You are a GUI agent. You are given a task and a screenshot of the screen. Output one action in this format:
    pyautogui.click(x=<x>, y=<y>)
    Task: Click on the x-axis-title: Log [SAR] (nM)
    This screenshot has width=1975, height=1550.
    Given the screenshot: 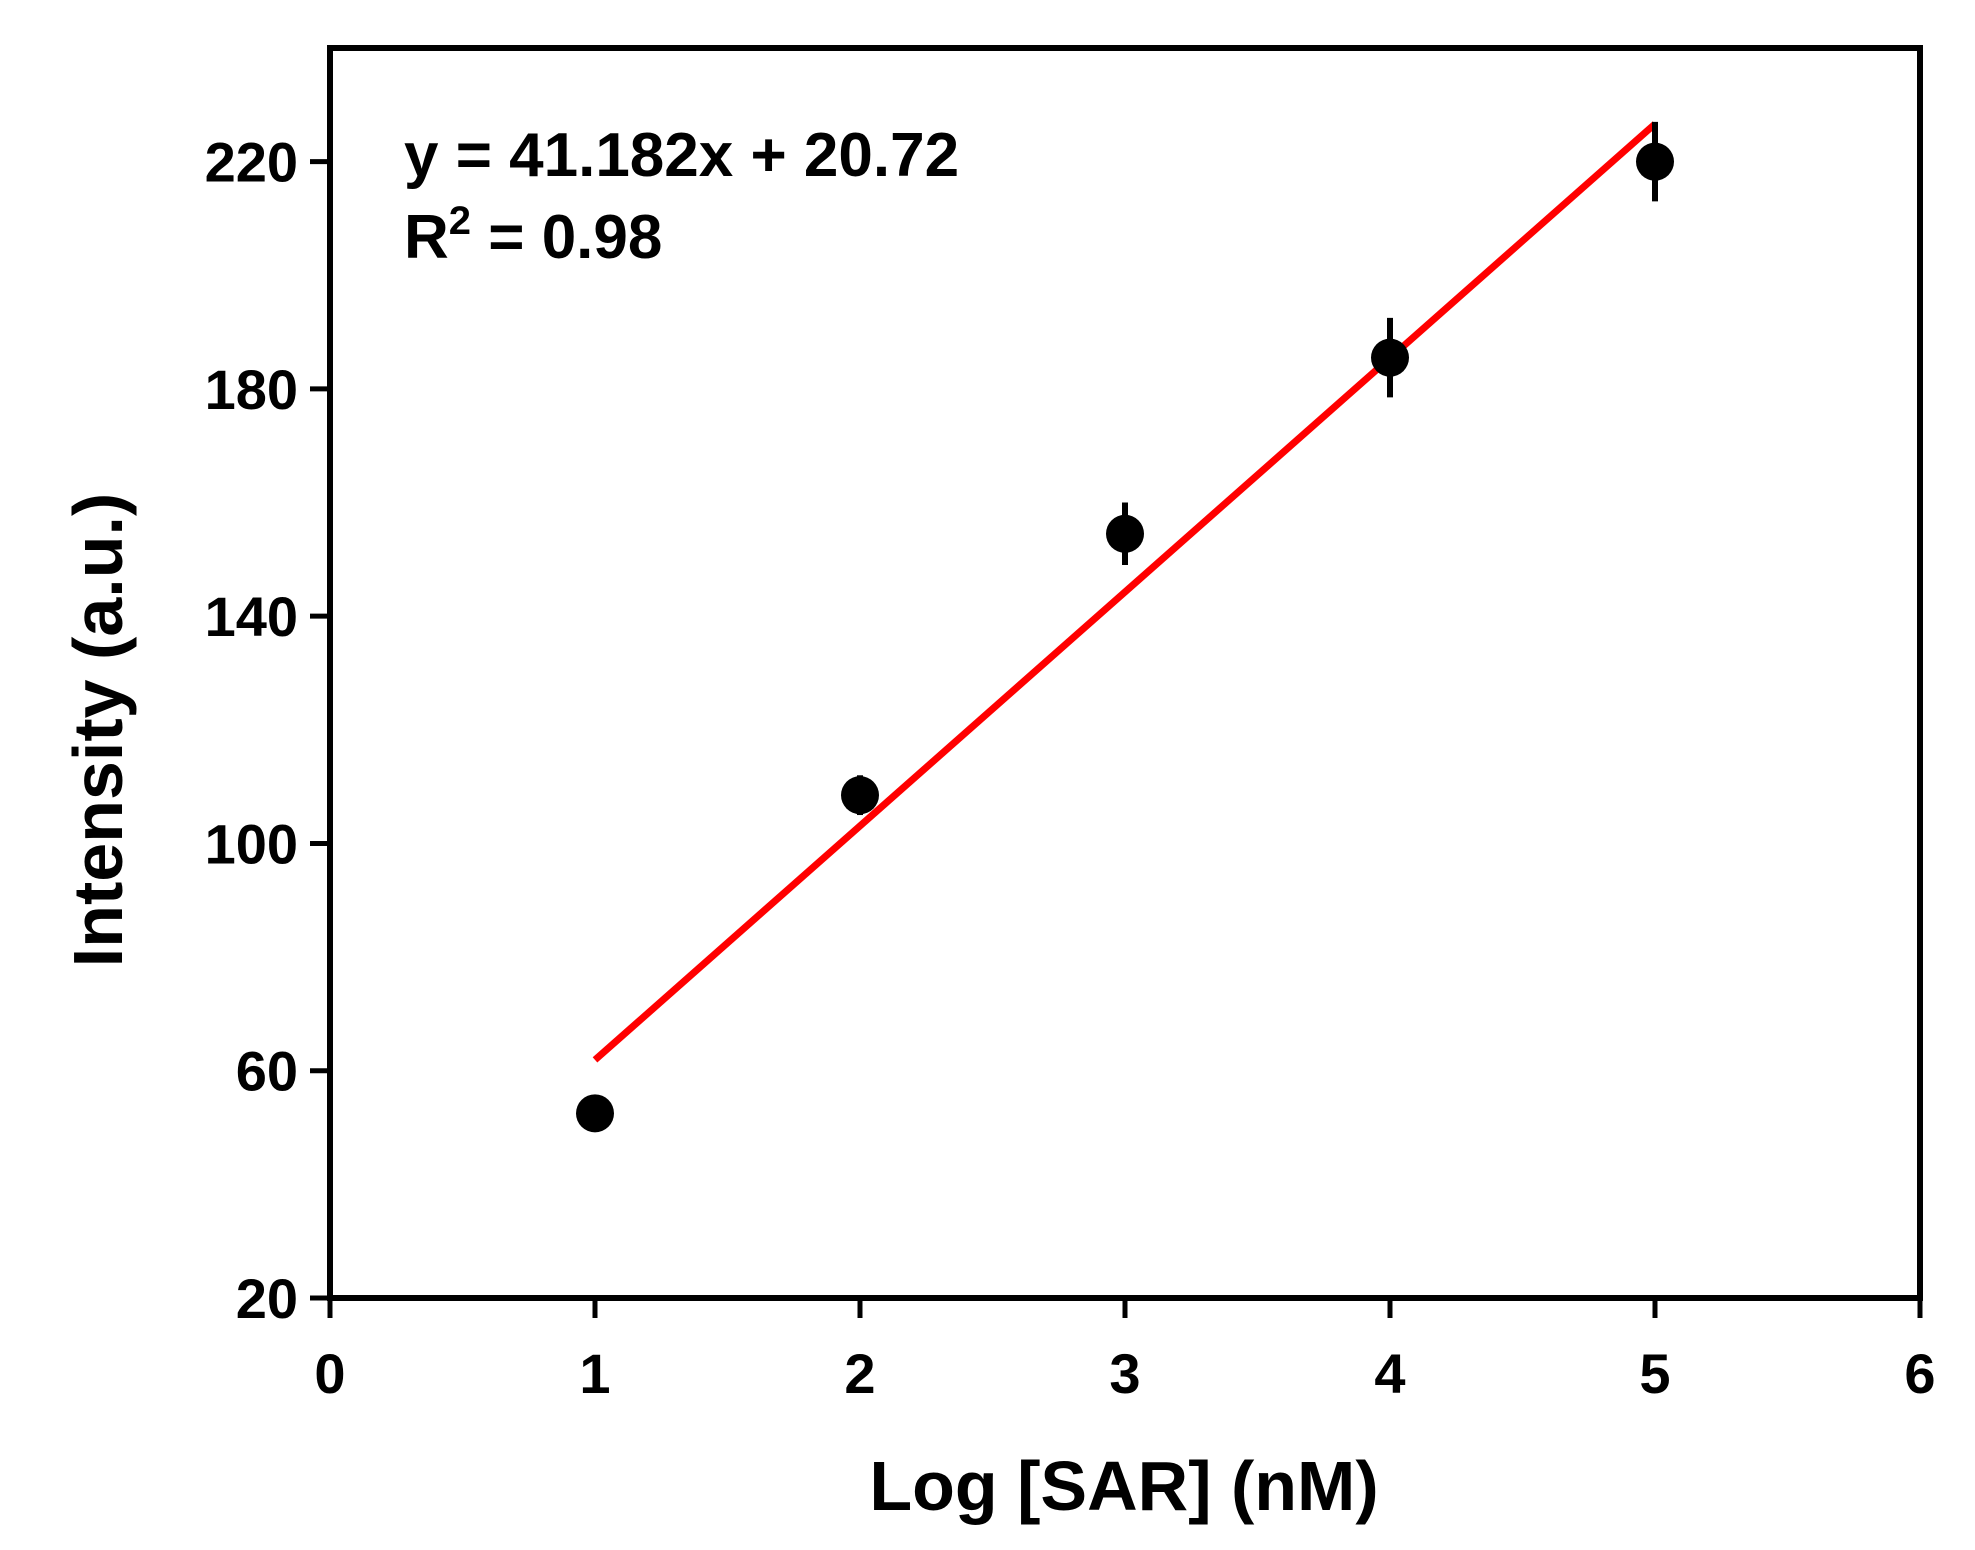 What is the action you would take?
    pyautogui.click(x=1123, y=1486)
    